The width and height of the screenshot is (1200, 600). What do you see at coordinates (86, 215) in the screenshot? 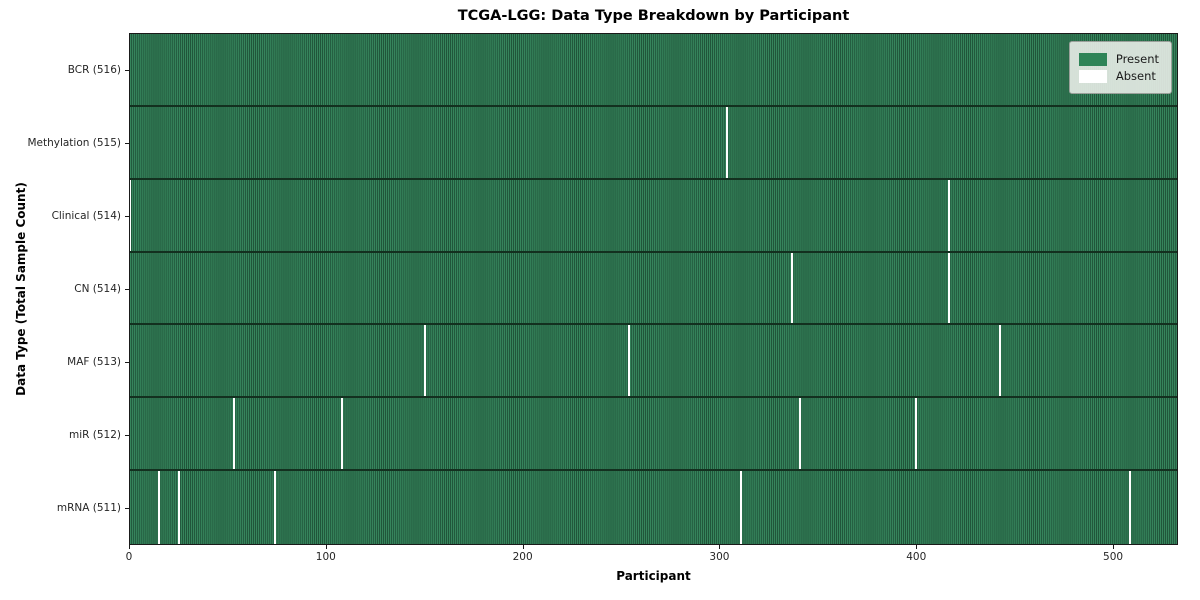
I see `y-tick-label-Clinical: Clinical (514)` at bounding box center [86, 215].